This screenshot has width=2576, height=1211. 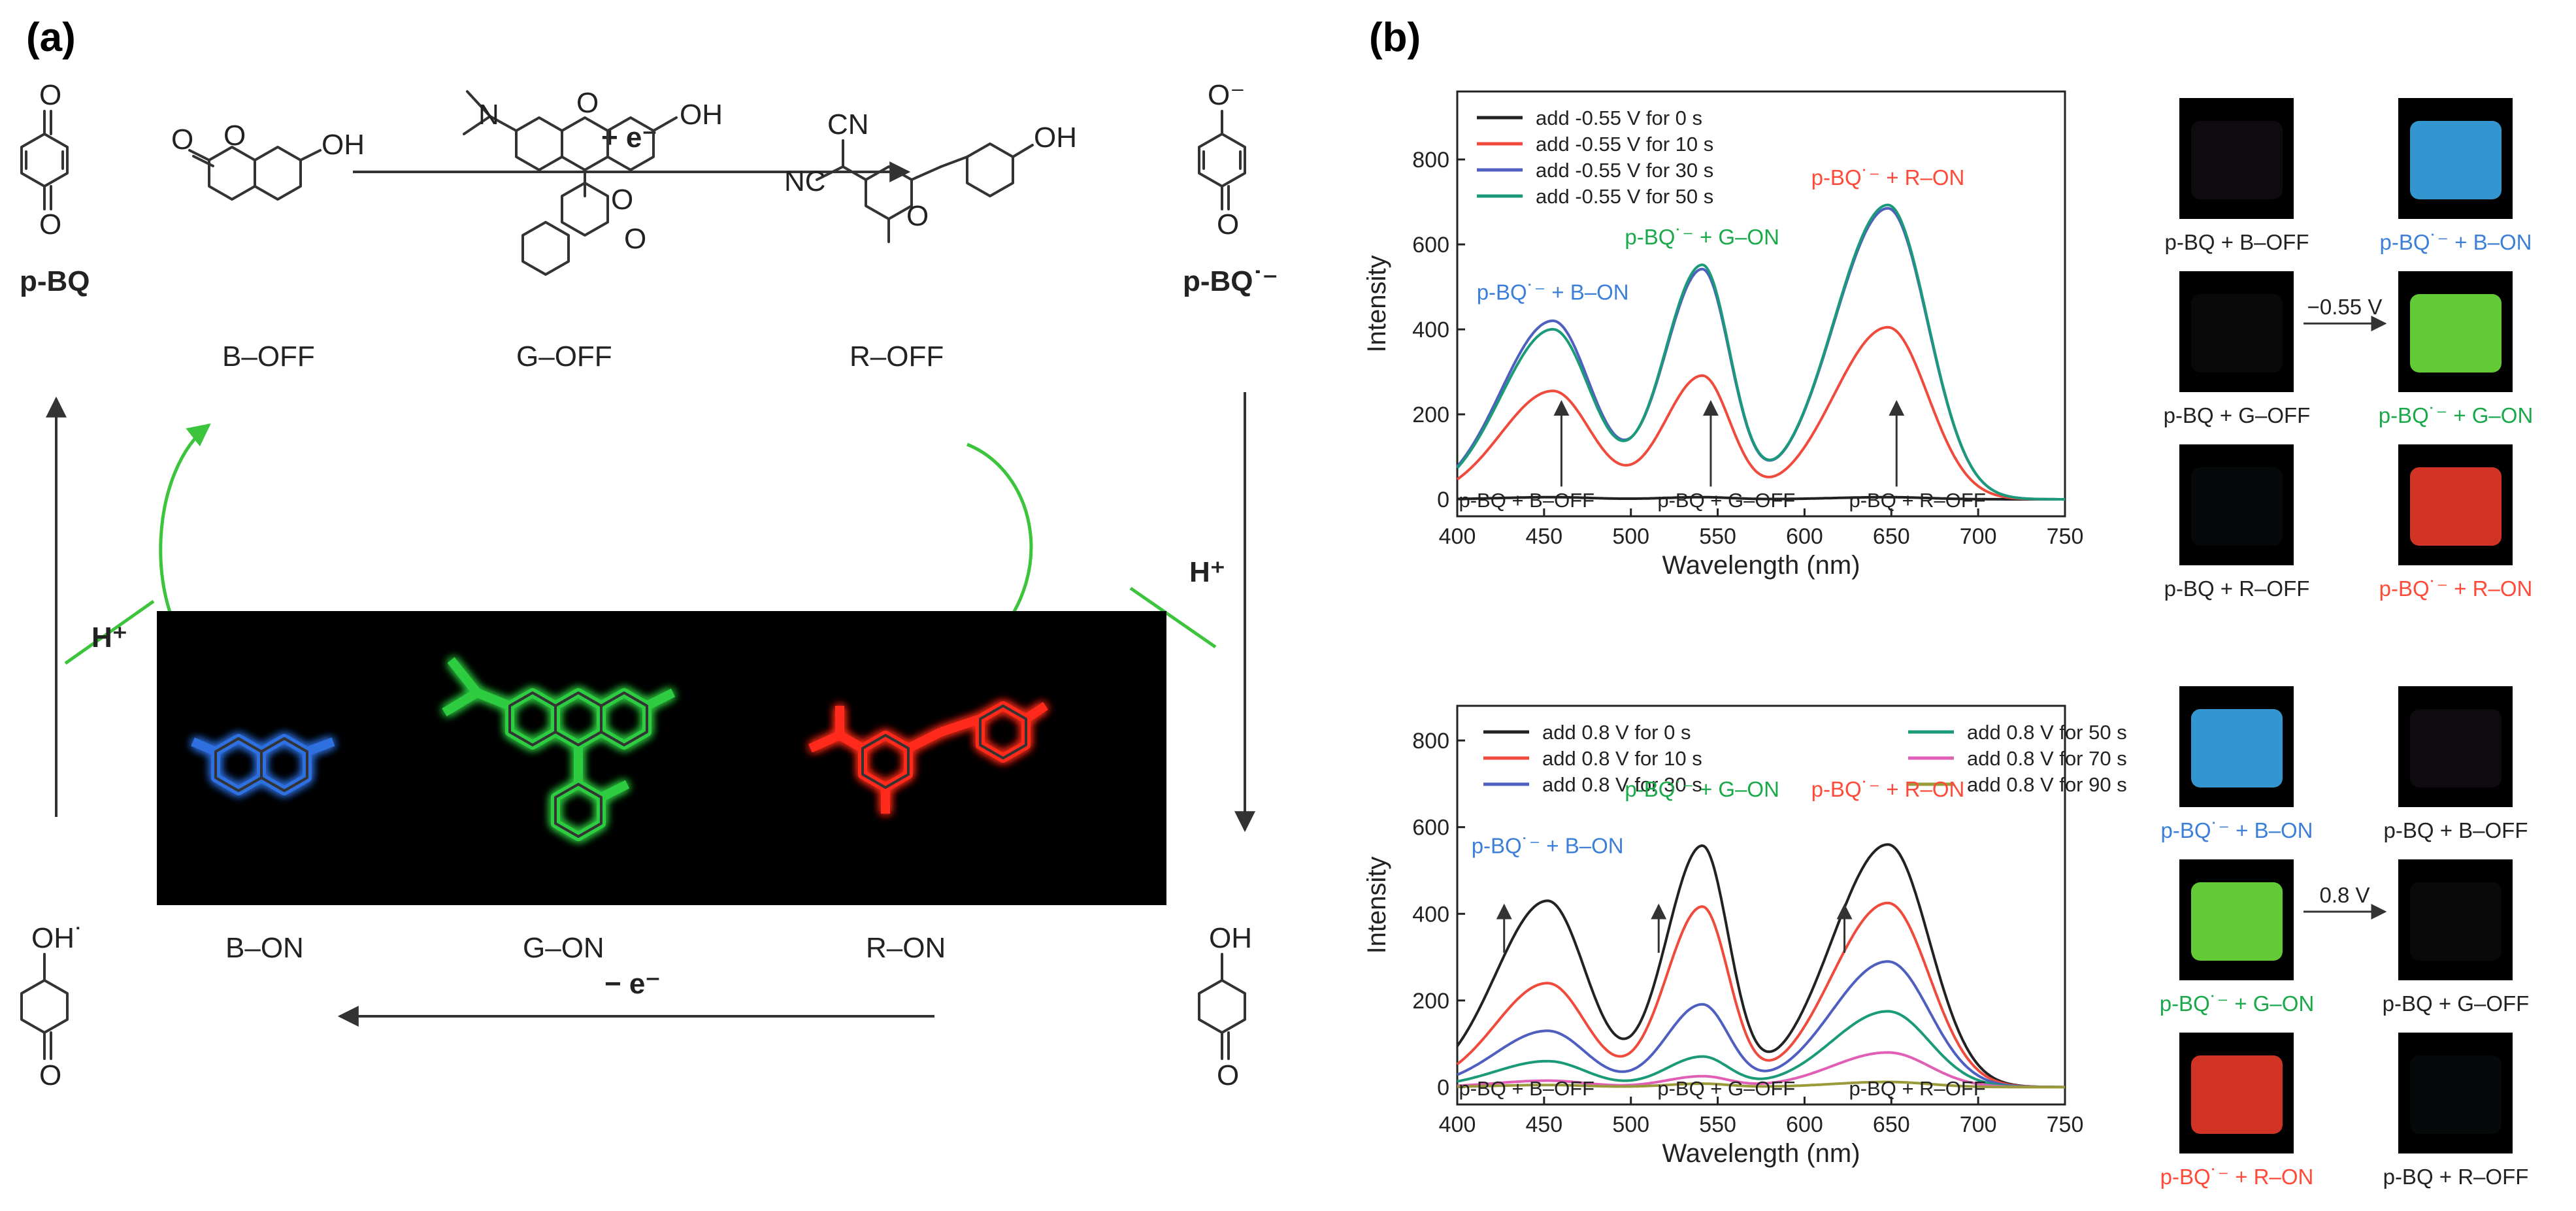 I want to click on b-off-label: B–OFF, so click(x=268, y=356).